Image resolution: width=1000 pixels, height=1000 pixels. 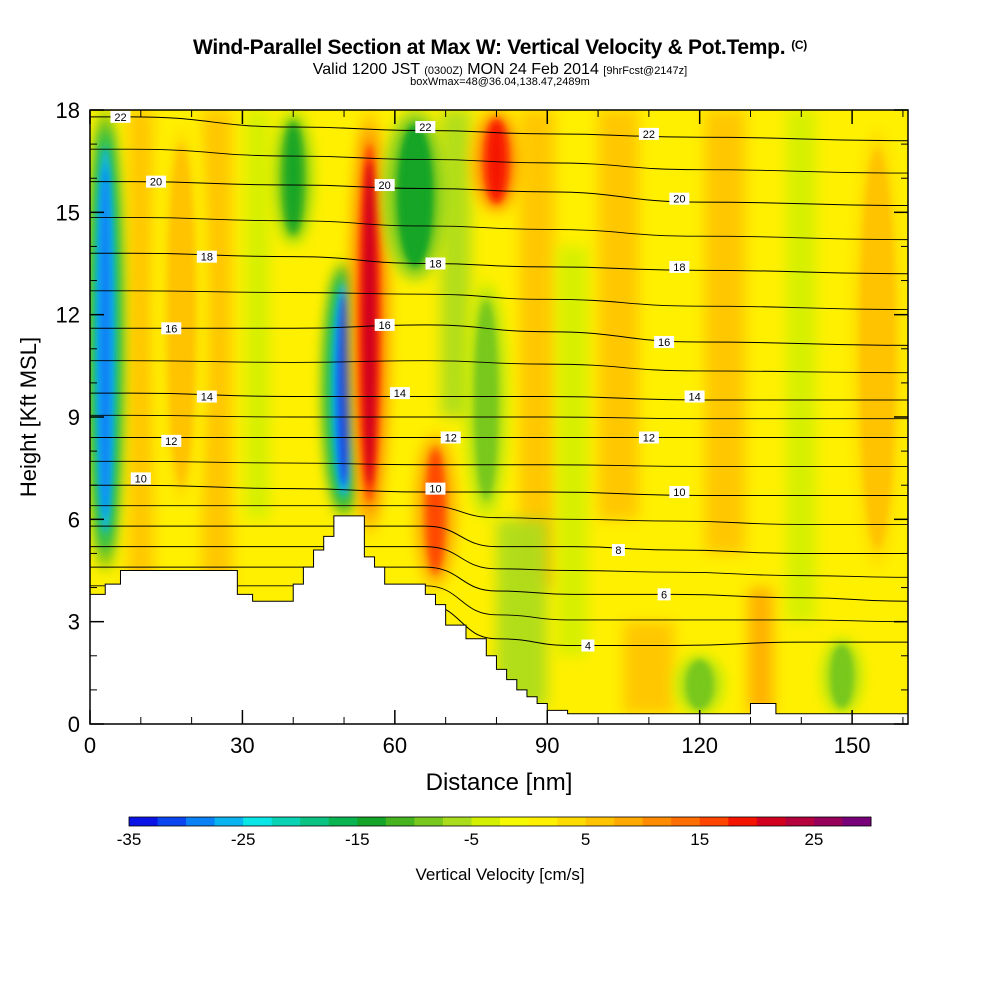 I want to click on isoline-label-text-19: 12, so click(x=649, y=438).